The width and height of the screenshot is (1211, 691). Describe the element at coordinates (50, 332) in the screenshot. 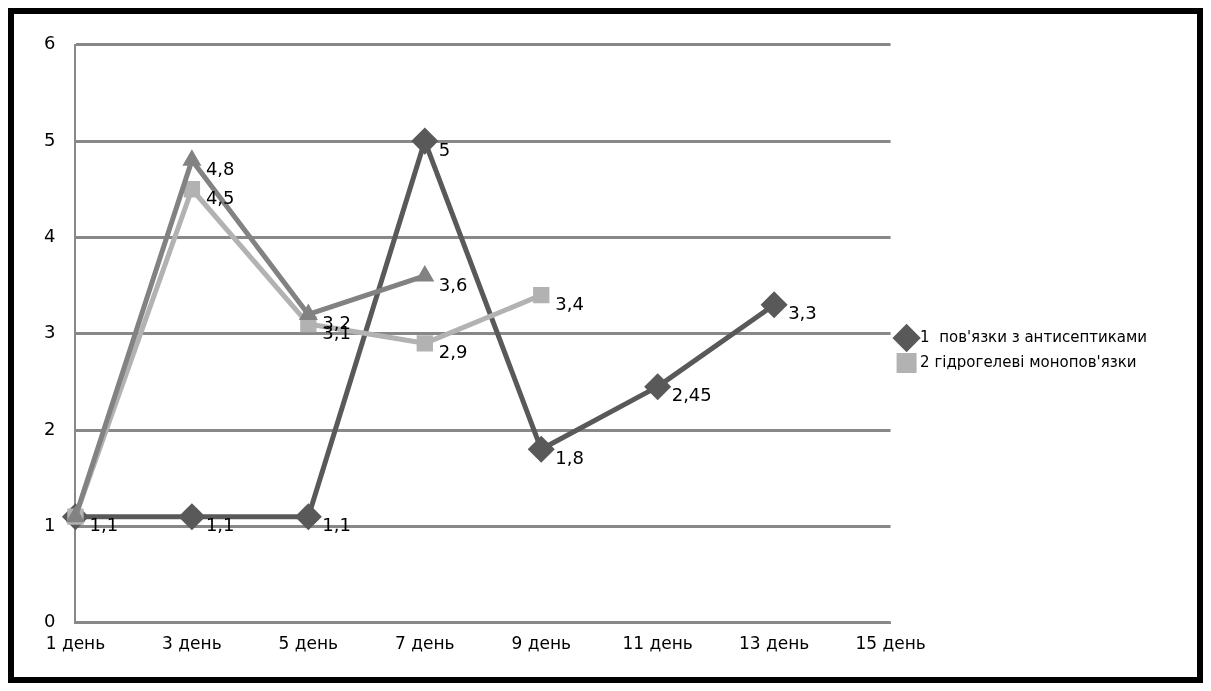

I see `y-tick-label: 3` at that location.